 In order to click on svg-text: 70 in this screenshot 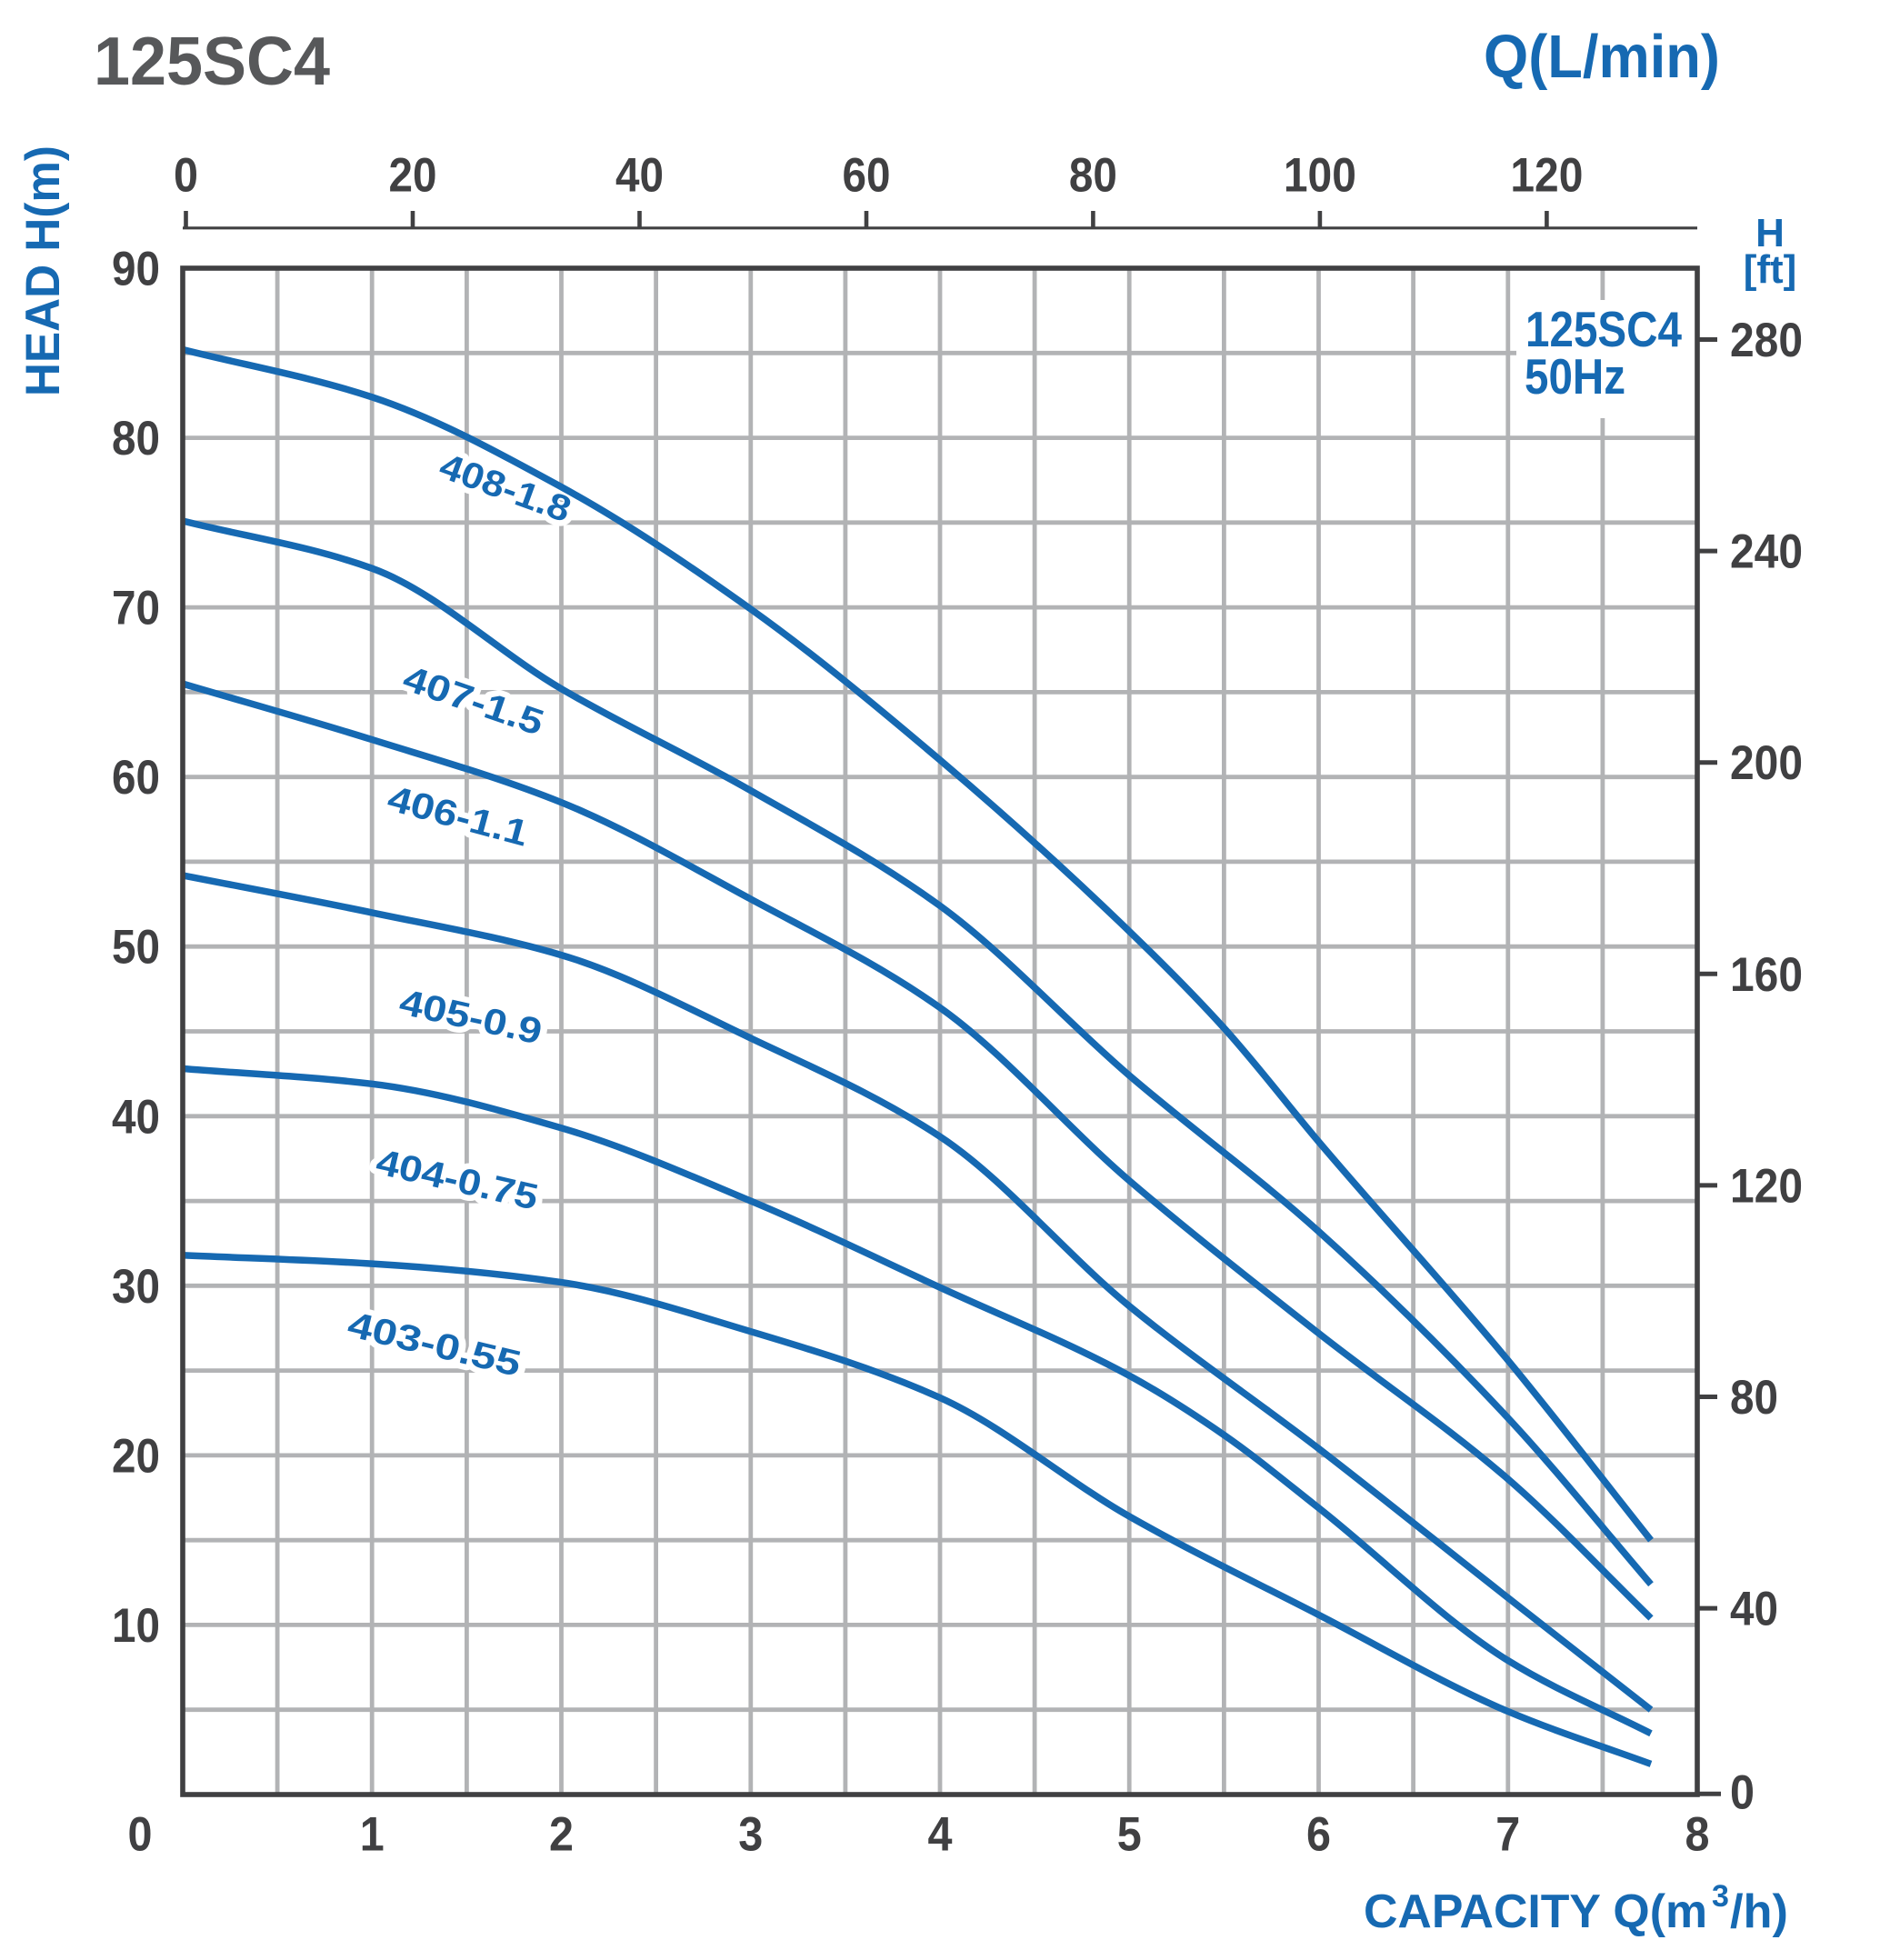, I will do `click(136, 608)`.